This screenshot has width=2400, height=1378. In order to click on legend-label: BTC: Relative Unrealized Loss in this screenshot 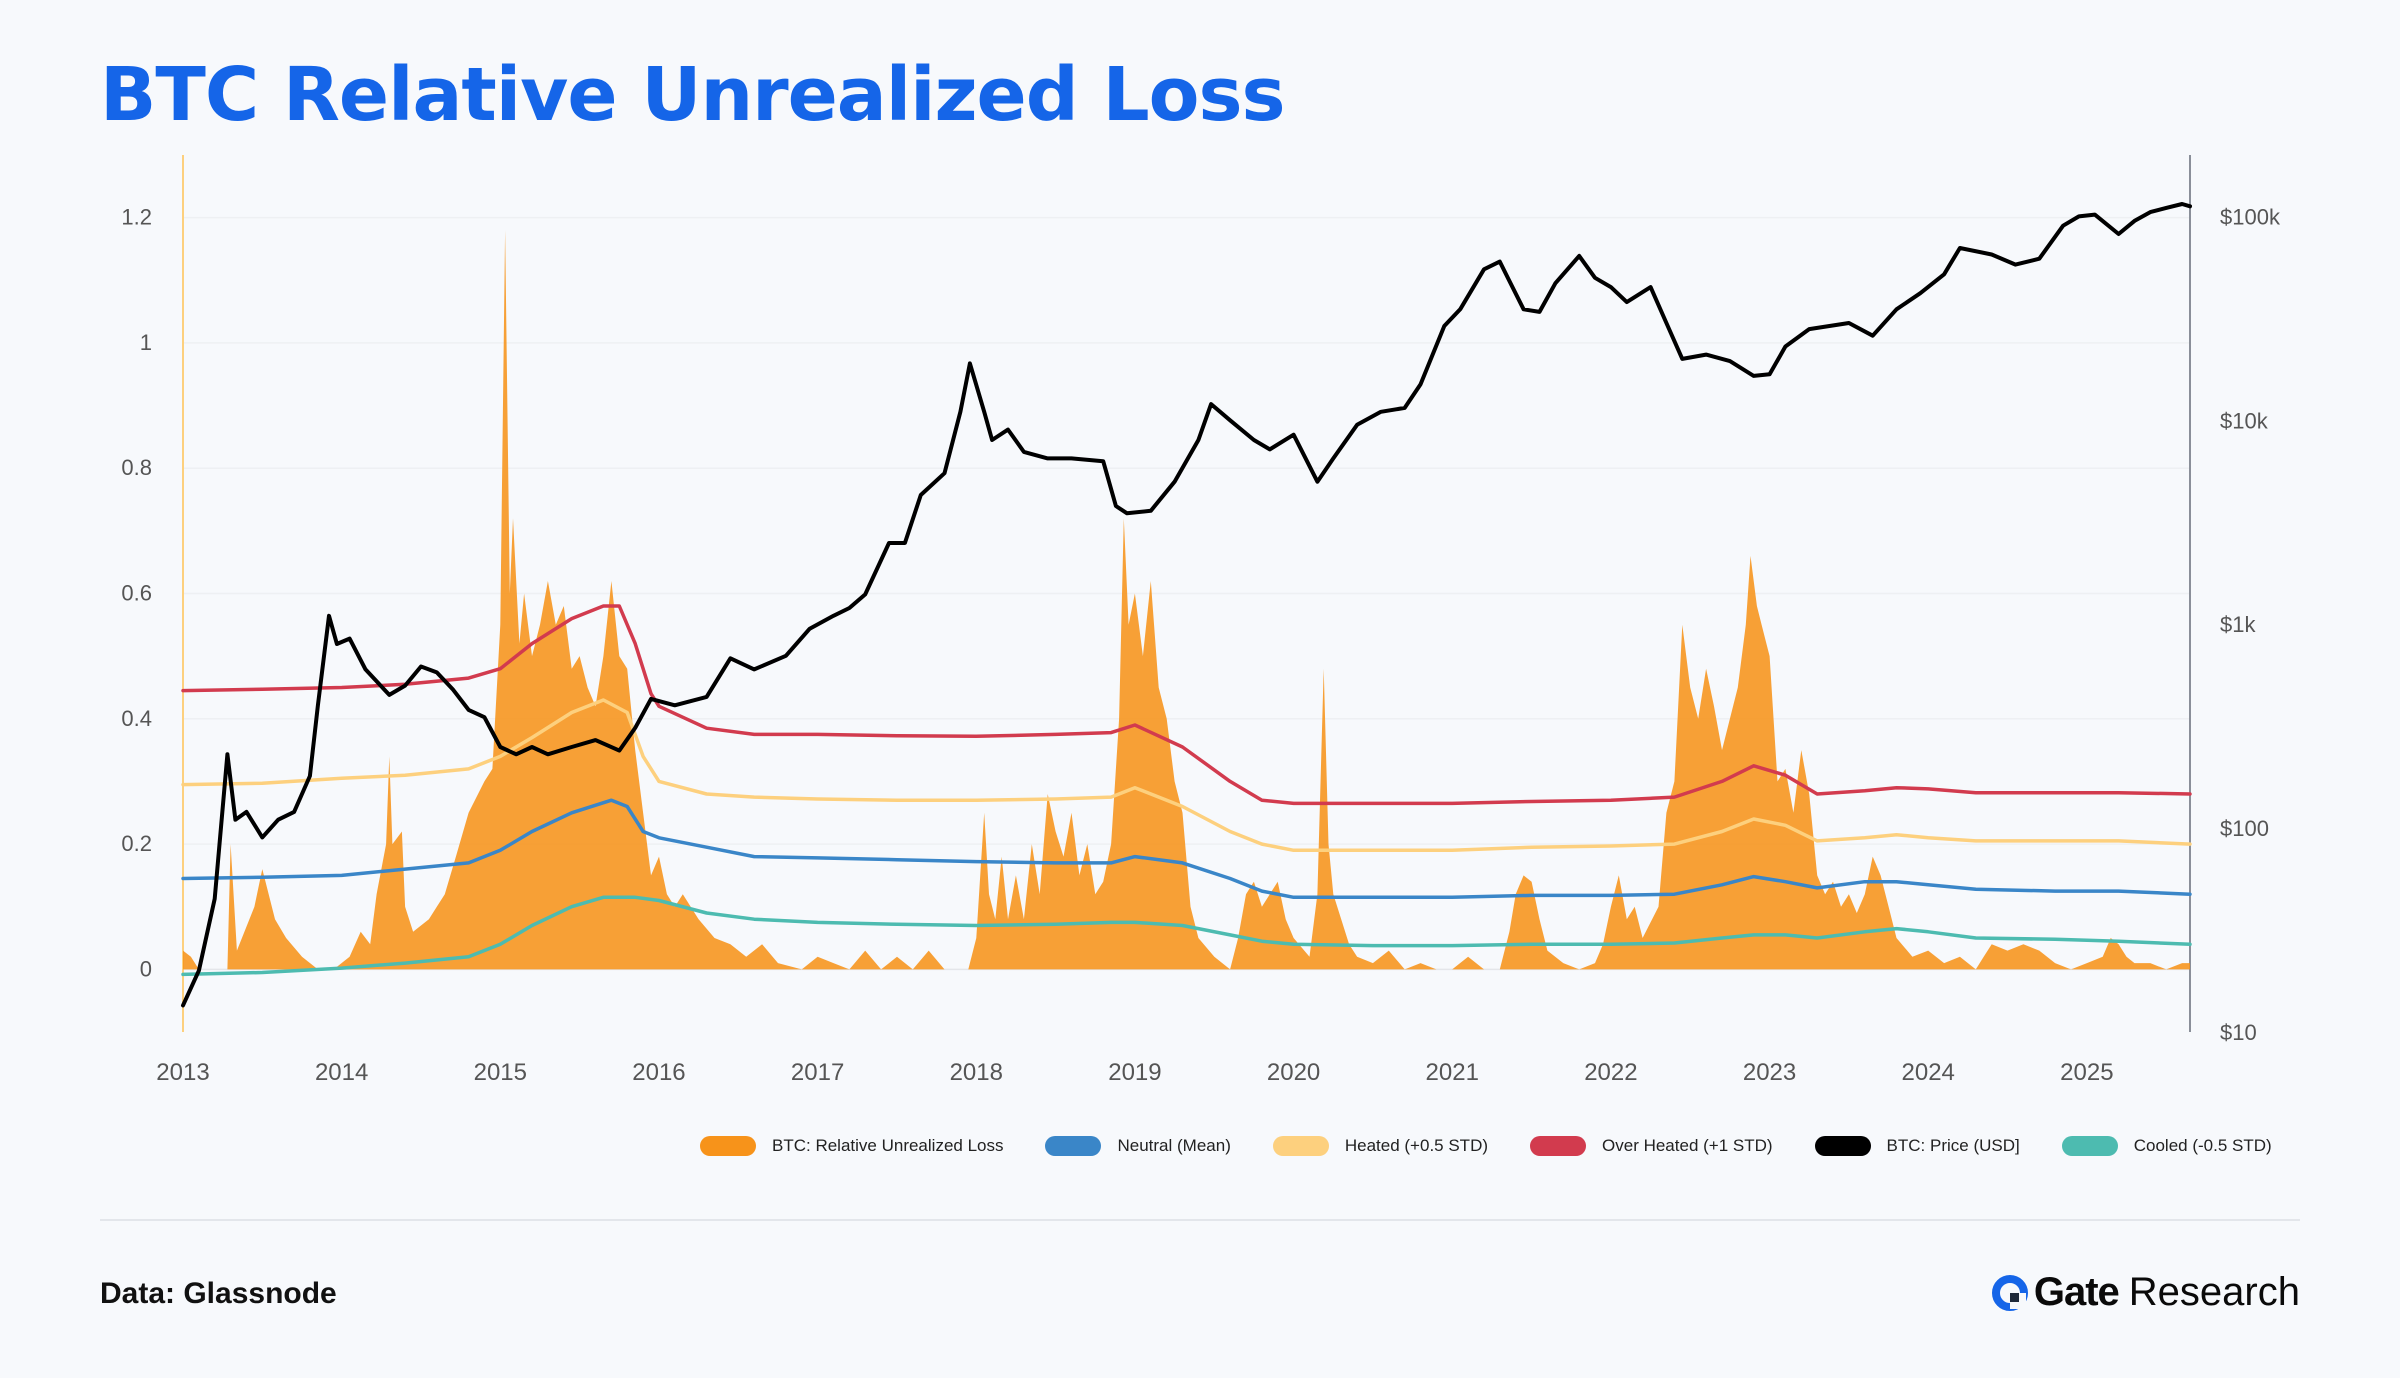, I will do `click(888, 1145)`.